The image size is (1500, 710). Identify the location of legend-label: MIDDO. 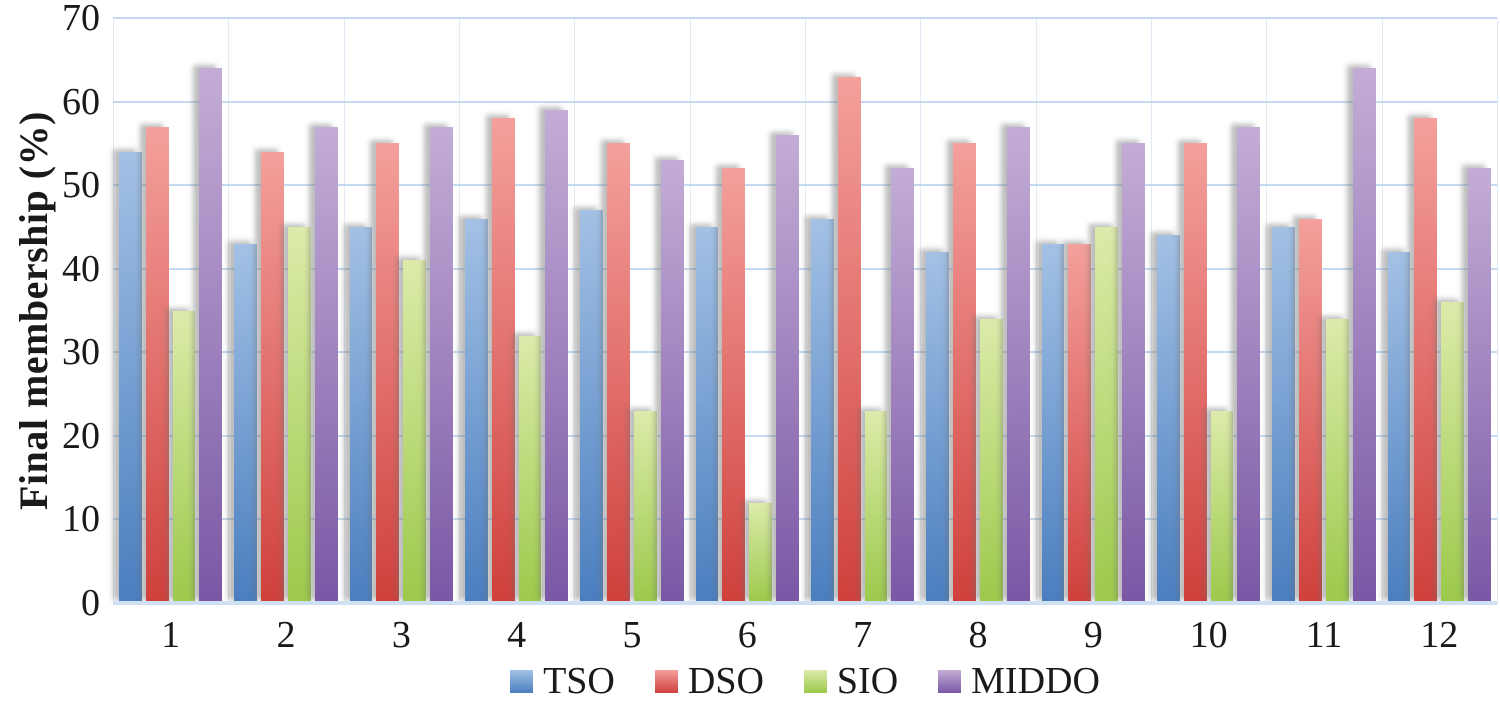
(1035, 681).